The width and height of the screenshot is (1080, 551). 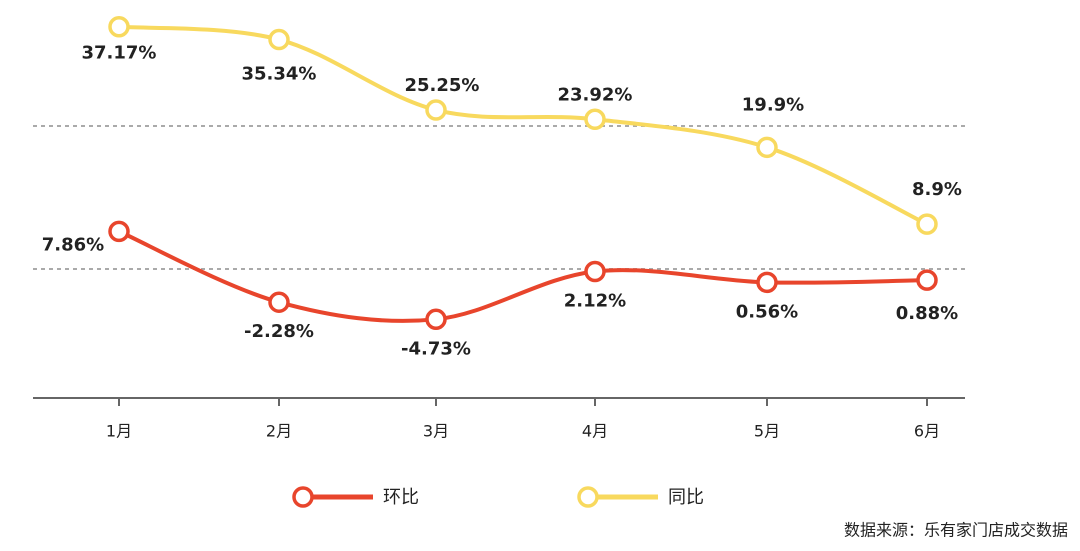 I want to click on value-label: 7.86%, so click(x=73, y=244).